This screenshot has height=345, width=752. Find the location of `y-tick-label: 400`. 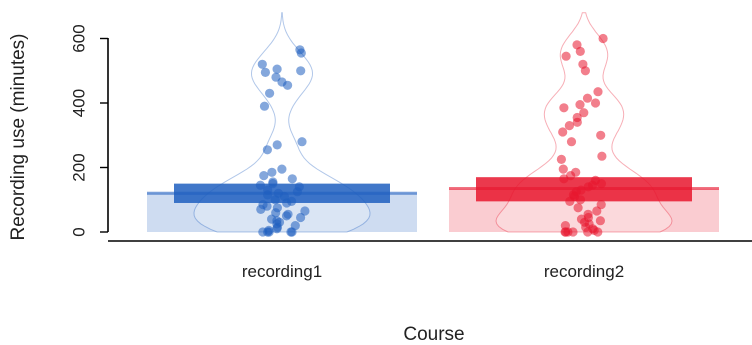

y-tick-label: 400 is located at coordinates (78, 103).